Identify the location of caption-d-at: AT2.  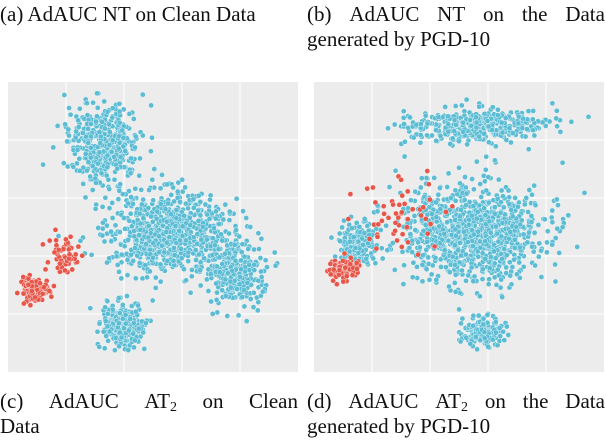
(451, 402).